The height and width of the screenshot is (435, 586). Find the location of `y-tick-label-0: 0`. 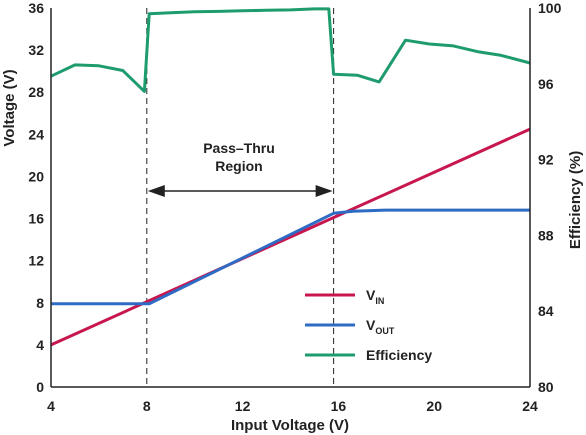

y-tick-label-0: 0 is located at coordinates (40, 387).